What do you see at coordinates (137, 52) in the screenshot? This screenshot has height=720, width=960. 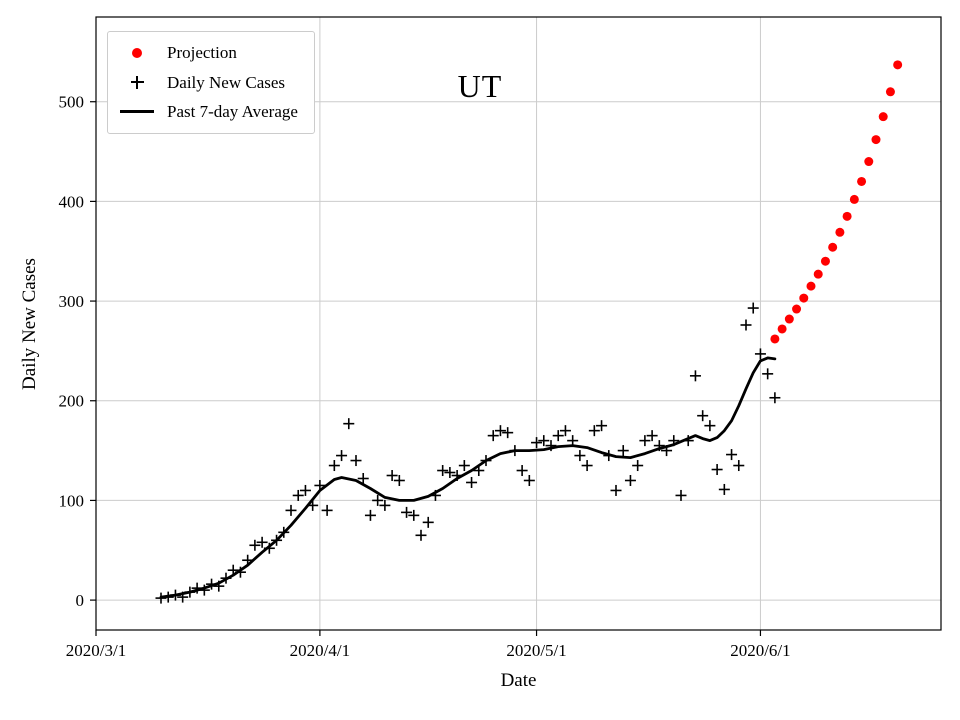 I see `projection-marker-icon` at bounding box center [137, 52].